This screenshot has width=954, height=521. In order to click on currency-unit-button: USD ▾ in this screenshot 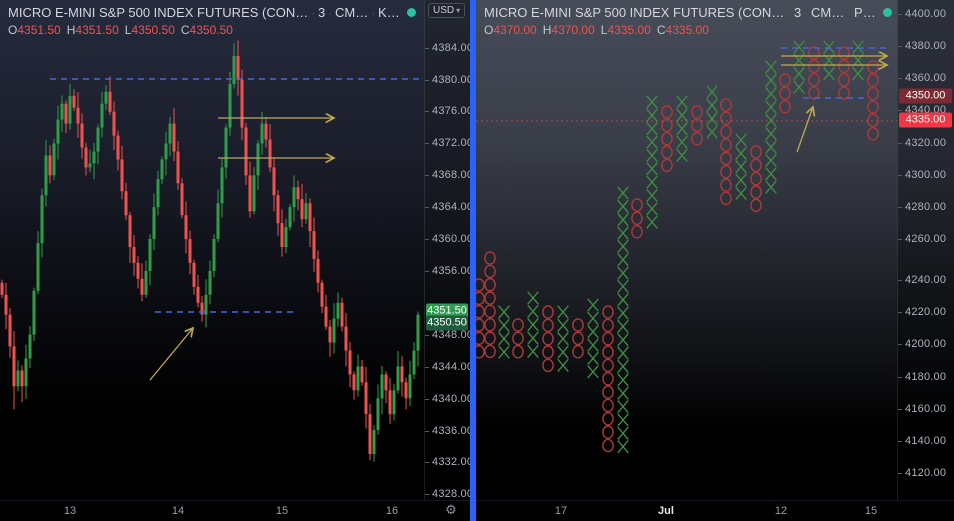, I will do `click(447, 10)`.